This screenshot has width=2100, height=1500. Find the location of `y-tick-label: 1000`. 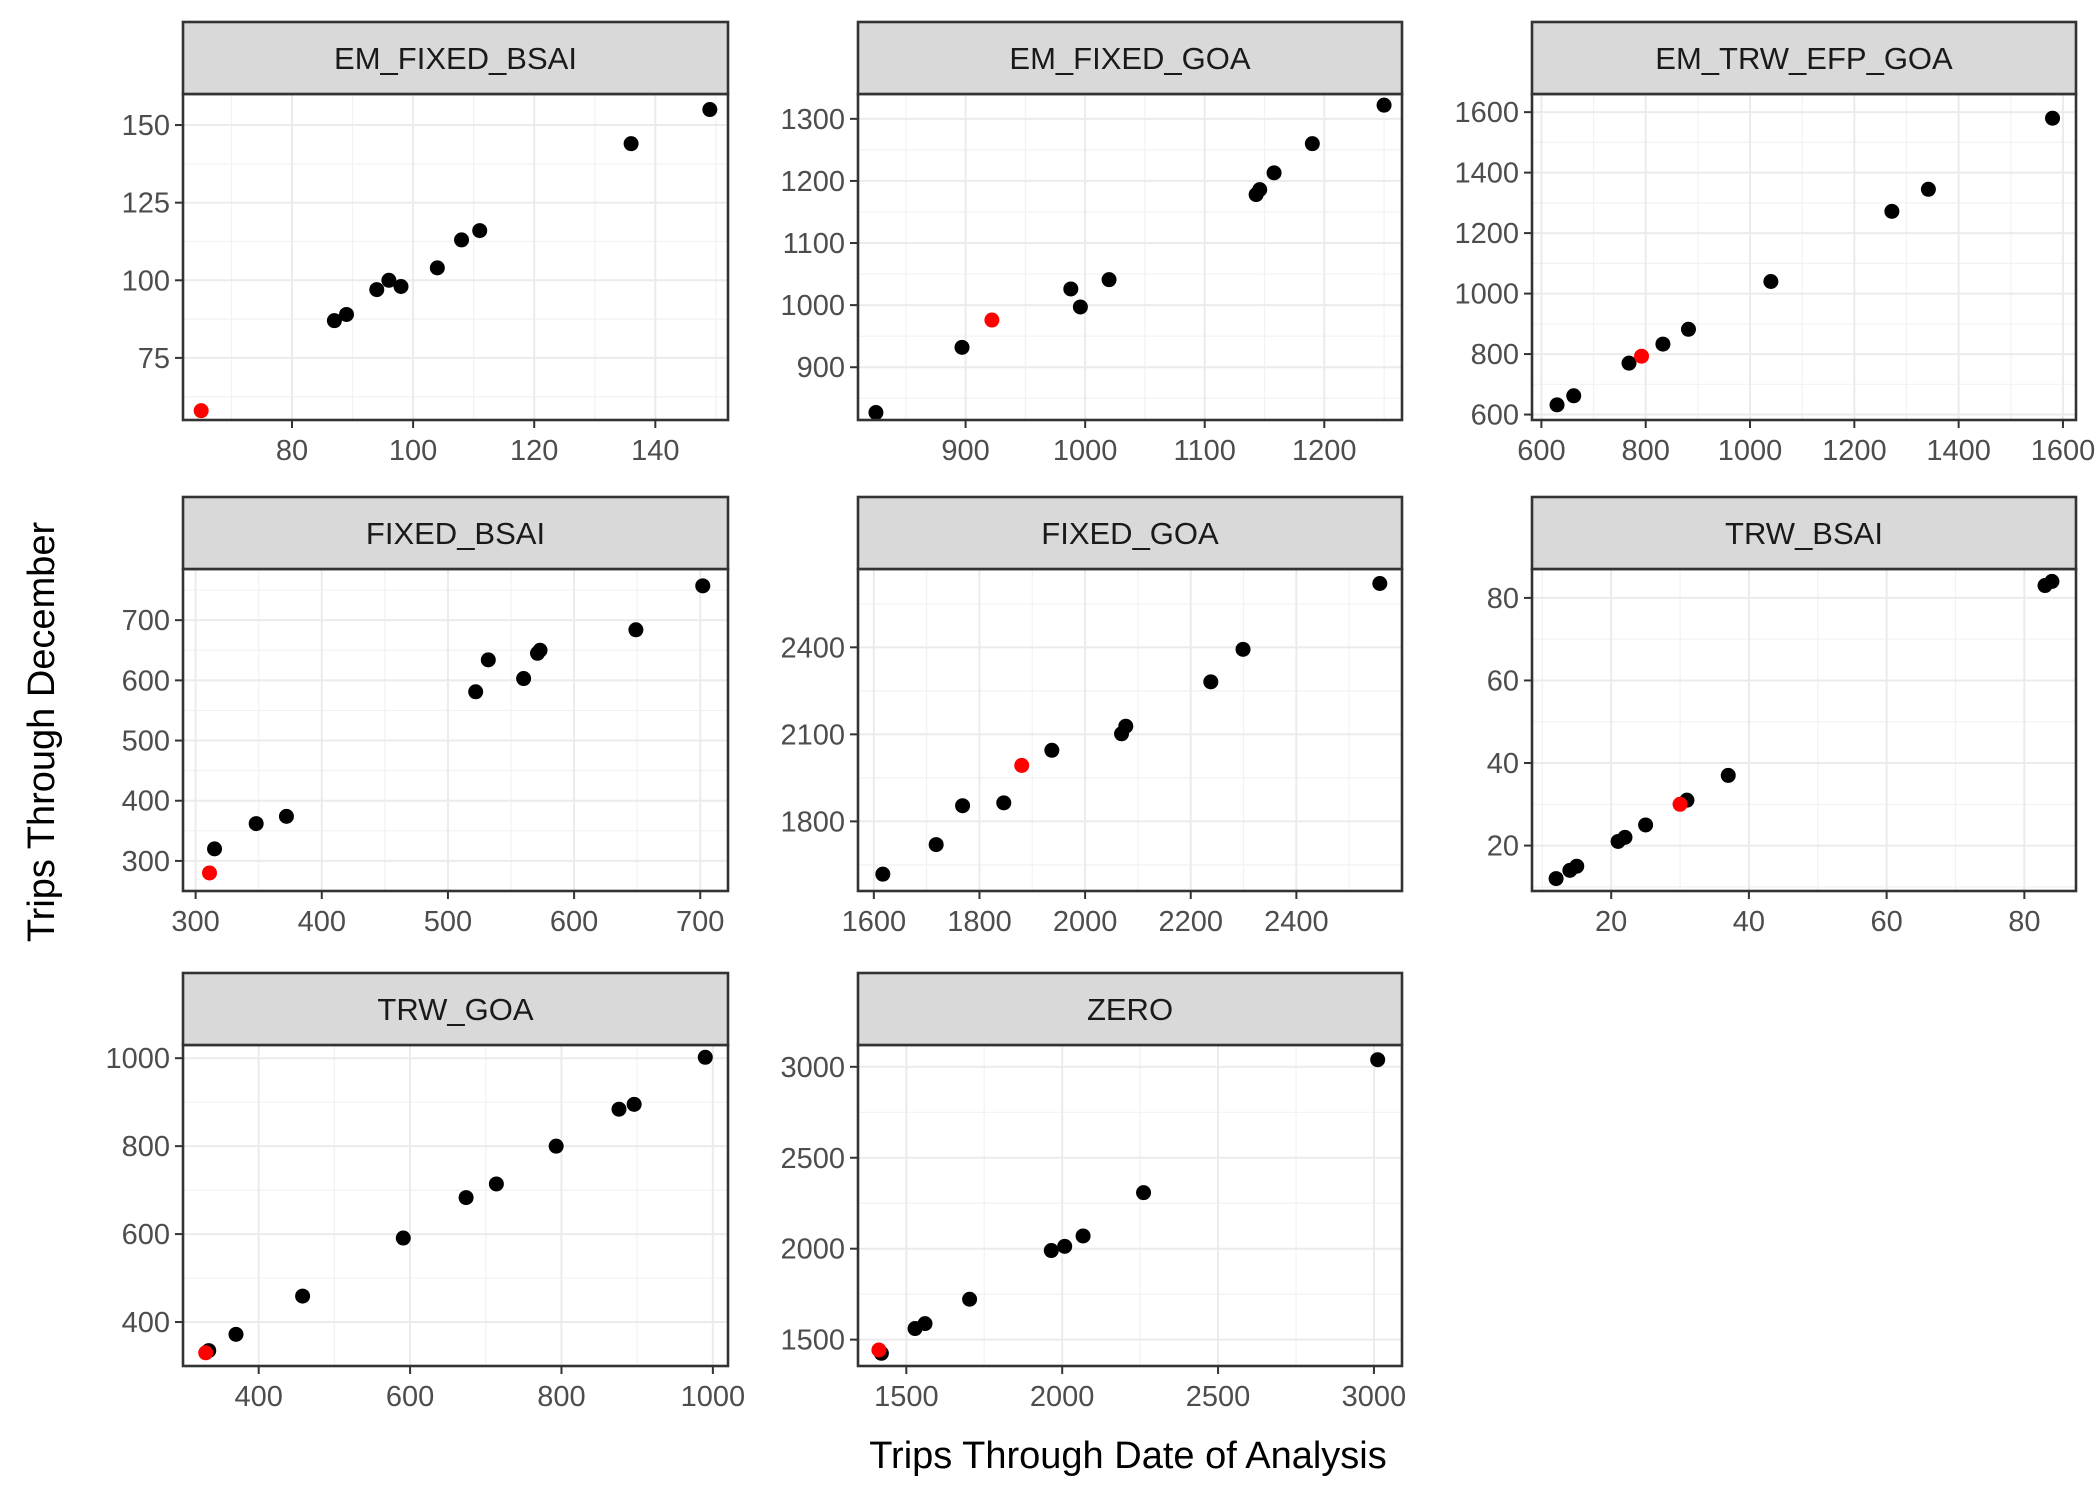

y-tick-label: 1000 is located at coordinates (812, 306).